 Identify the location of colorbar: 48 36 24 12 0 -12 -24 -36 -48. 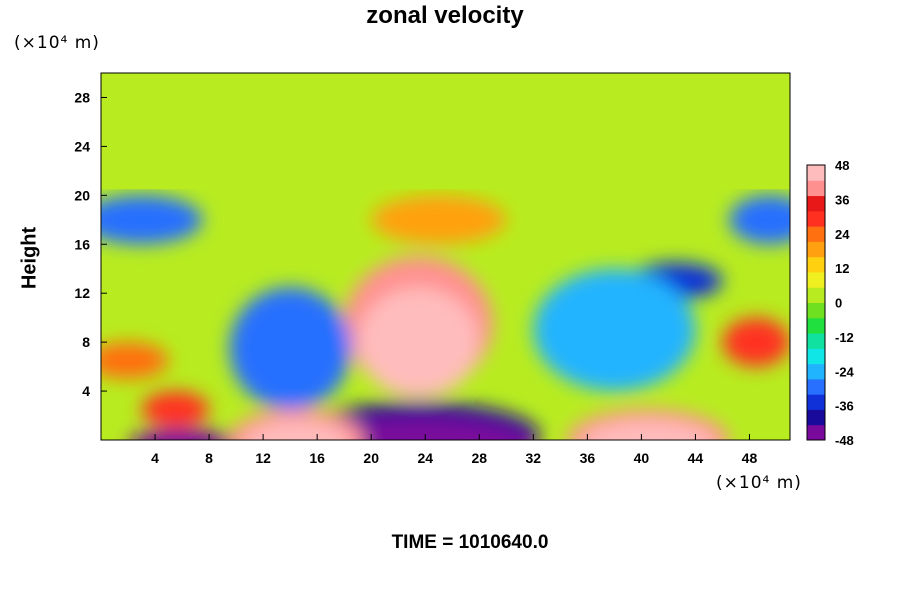
(830, 303).